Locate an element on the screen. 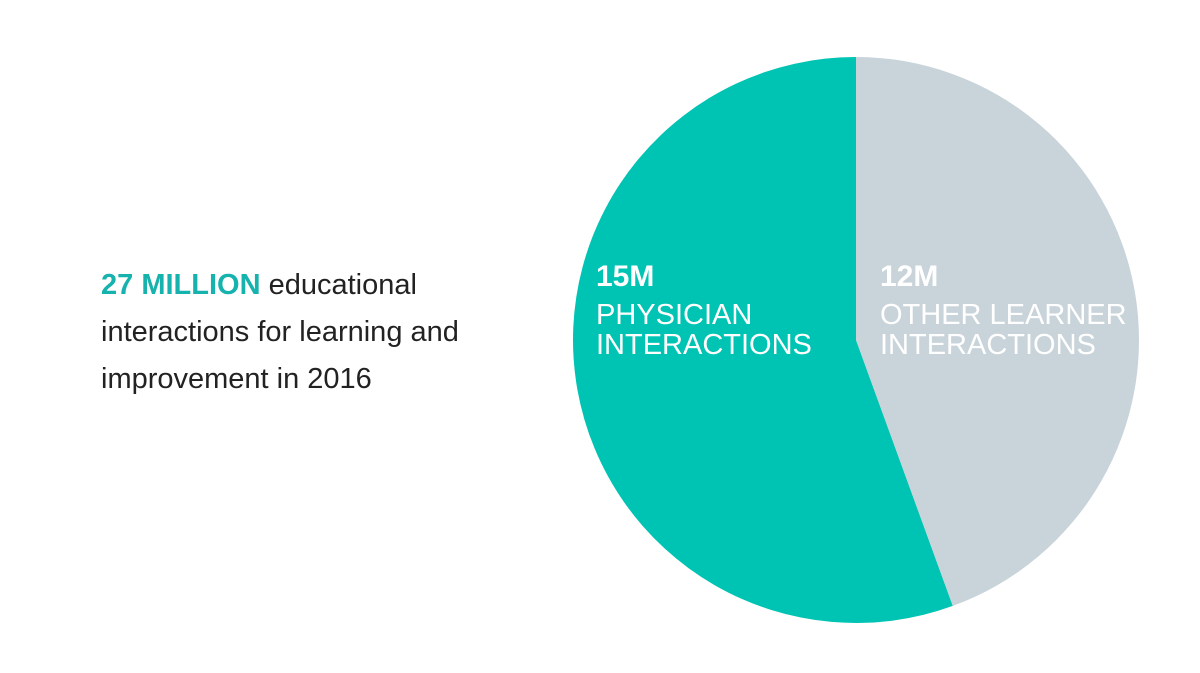 This screenshot has width=1200, height=673. value-label: 15M is located at coordinates (625, 276).